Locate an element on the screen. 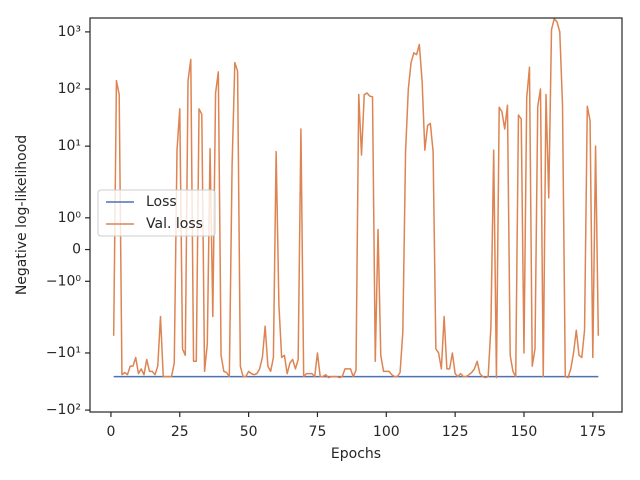 Image resolution: width=640 pixels, height=480 pixels. y-tick-label: 10¹ is located at coordinates (69, 146).